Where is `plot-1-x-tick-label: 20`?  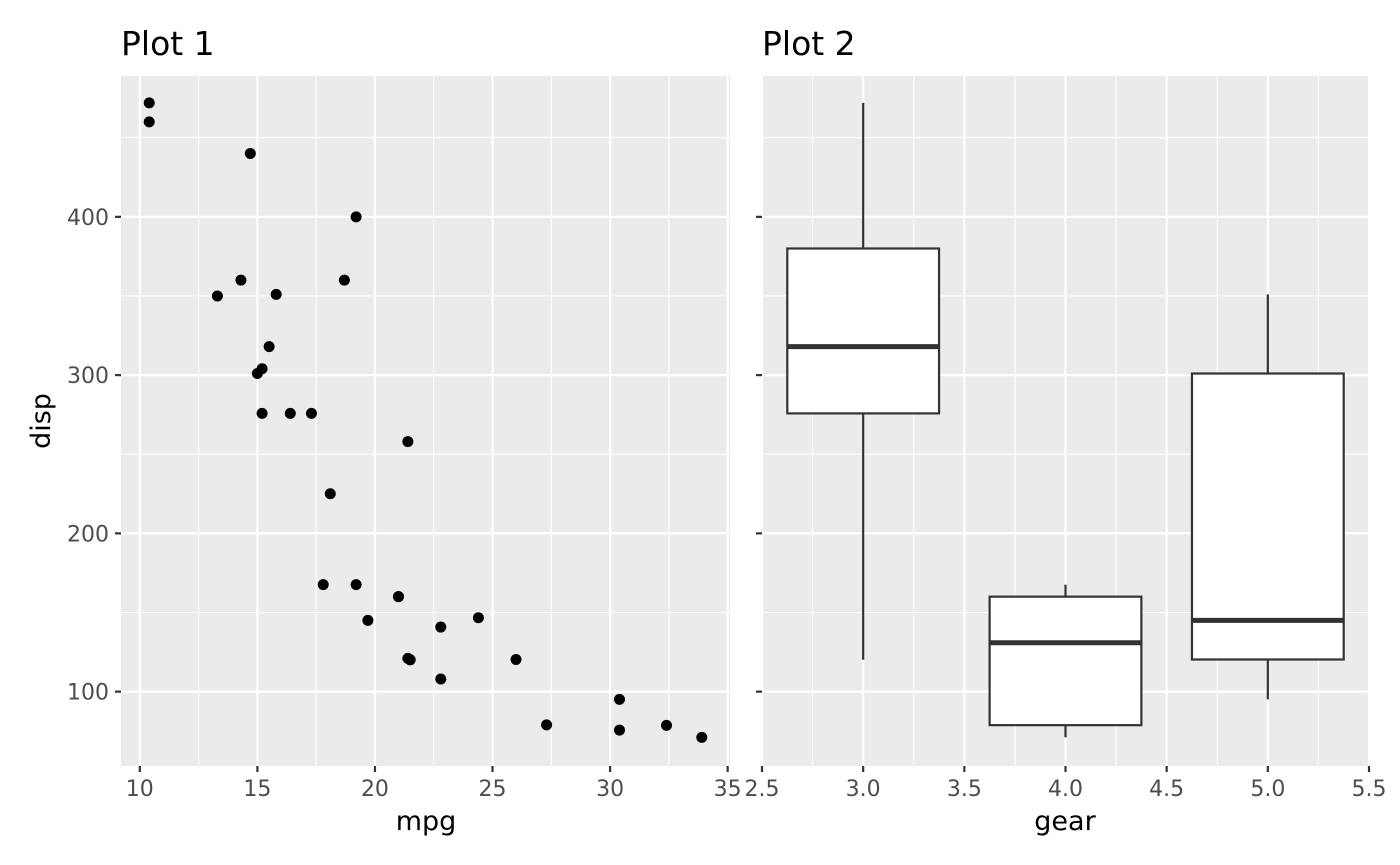
plot-1-x-tick-label: 20 is located at coordinates (375, 789).